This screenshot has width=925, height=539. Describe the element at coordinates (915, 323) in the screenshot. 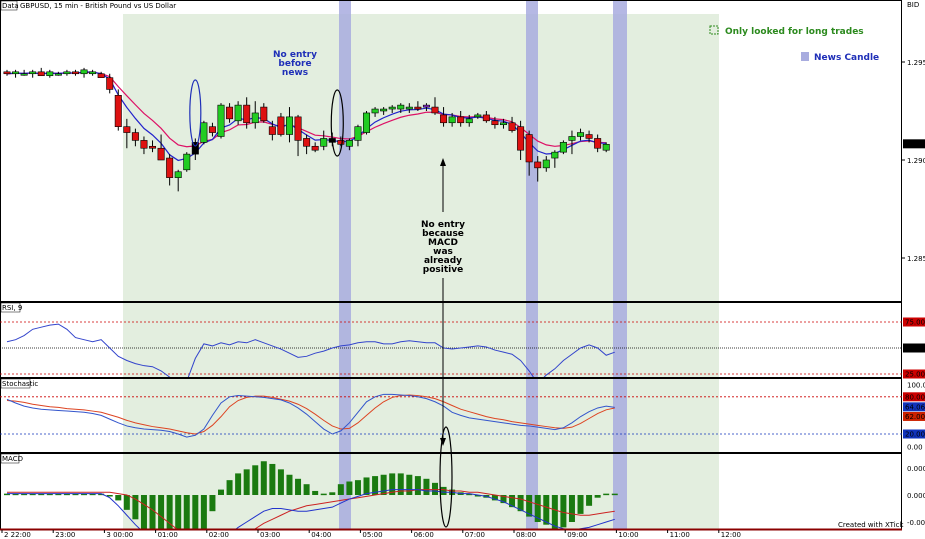

I see `rsi-level-label: 75.00` at that location.